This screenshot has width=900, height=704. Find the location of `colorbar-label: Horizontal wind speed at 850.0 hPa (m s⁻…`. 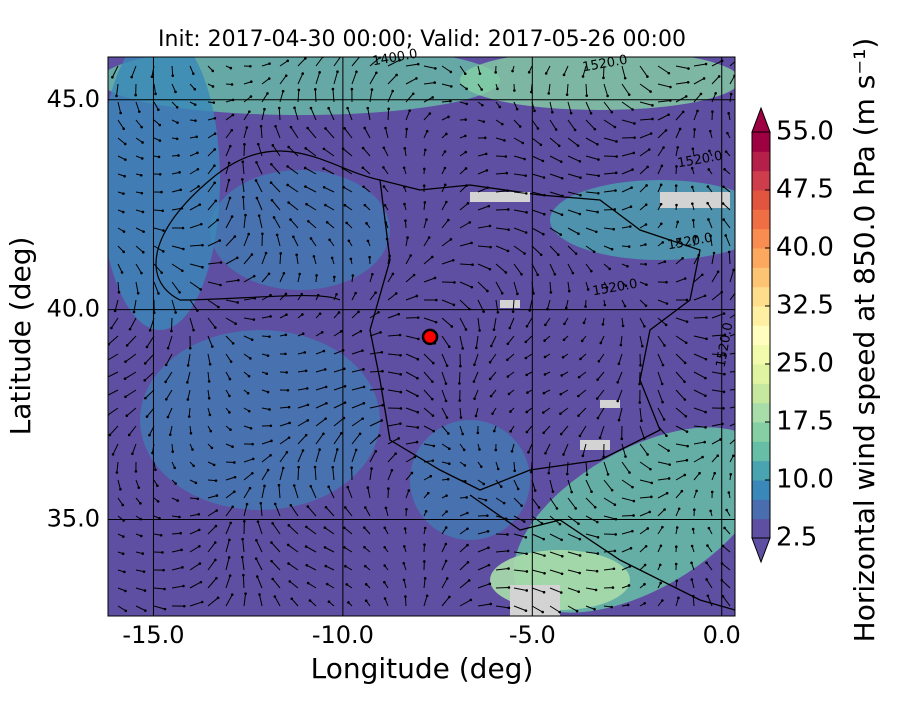

colorbar-label: Horizontal wind speed at 850.0 hPa (m s⁻… is located at coordinates (864, 340).